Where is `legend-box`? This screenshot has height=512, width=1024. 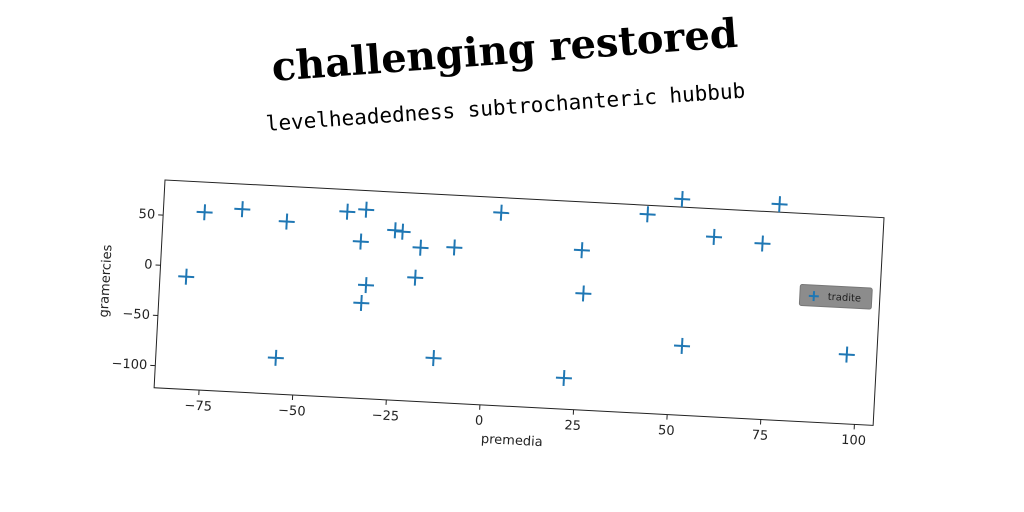
legend-box is located at coordinates (835, 296).